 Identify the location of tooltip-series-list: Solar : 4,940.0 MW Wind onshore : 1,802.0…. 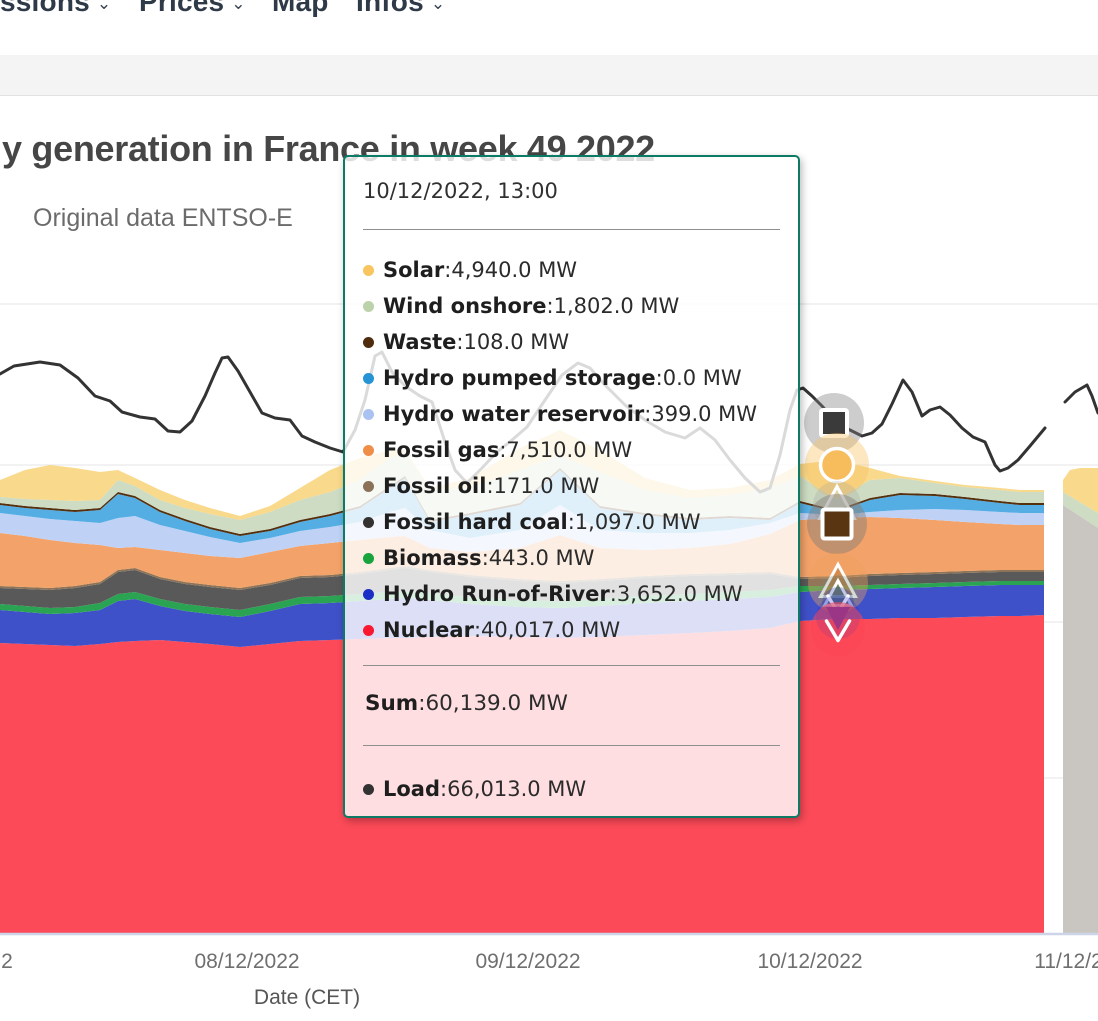
(571, 450).